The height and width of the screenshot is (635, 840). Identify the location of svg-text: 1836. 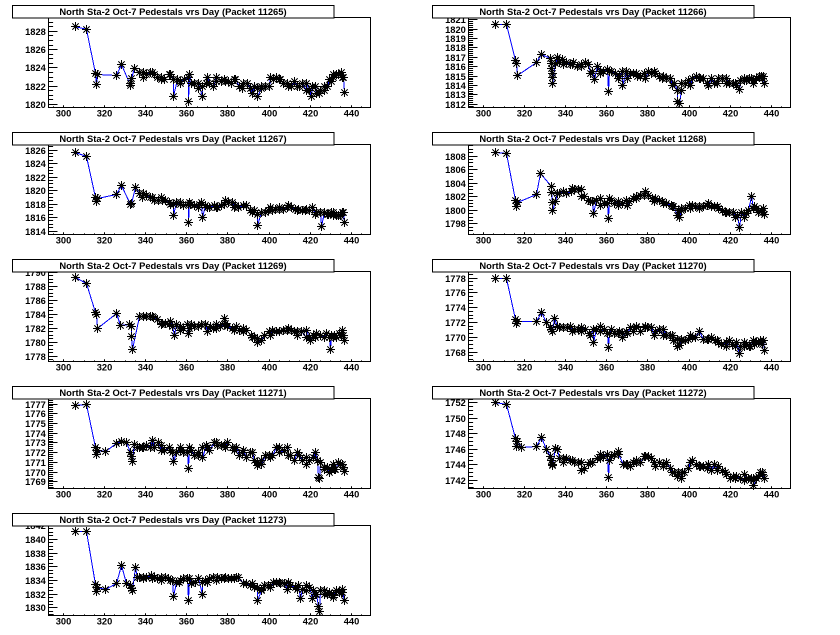
(35, 567).